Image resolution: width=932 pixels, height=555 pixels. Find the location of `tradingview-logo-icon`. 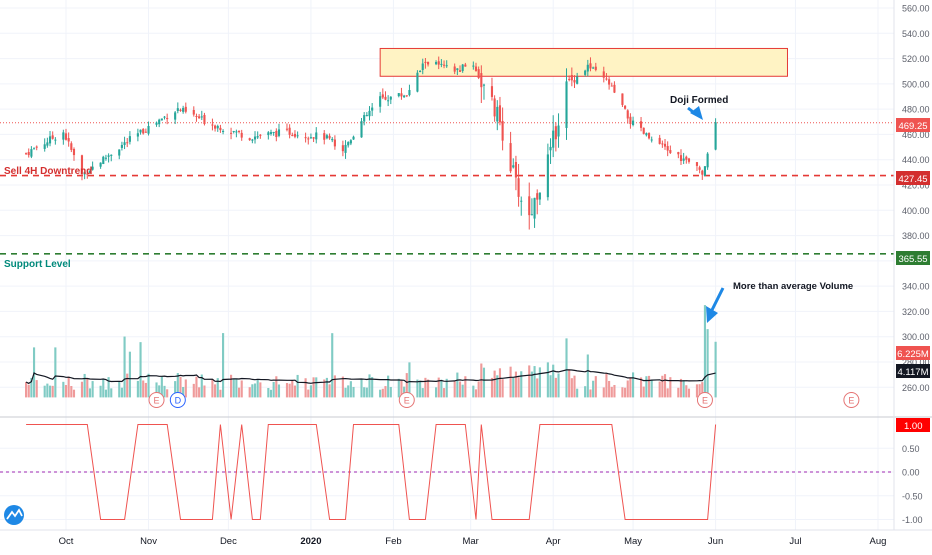

tradingview-logo-icon is located at coordinates (14, 515).